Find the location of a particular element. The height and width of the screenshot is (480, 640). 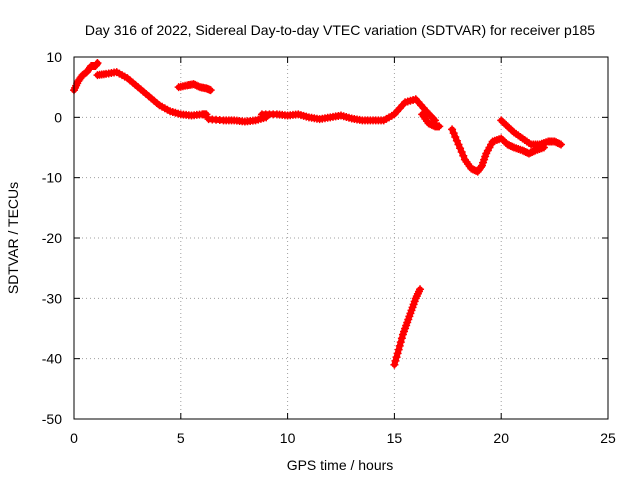

x-axis-title: GPS time / hours is located at coordinates (340, 465).